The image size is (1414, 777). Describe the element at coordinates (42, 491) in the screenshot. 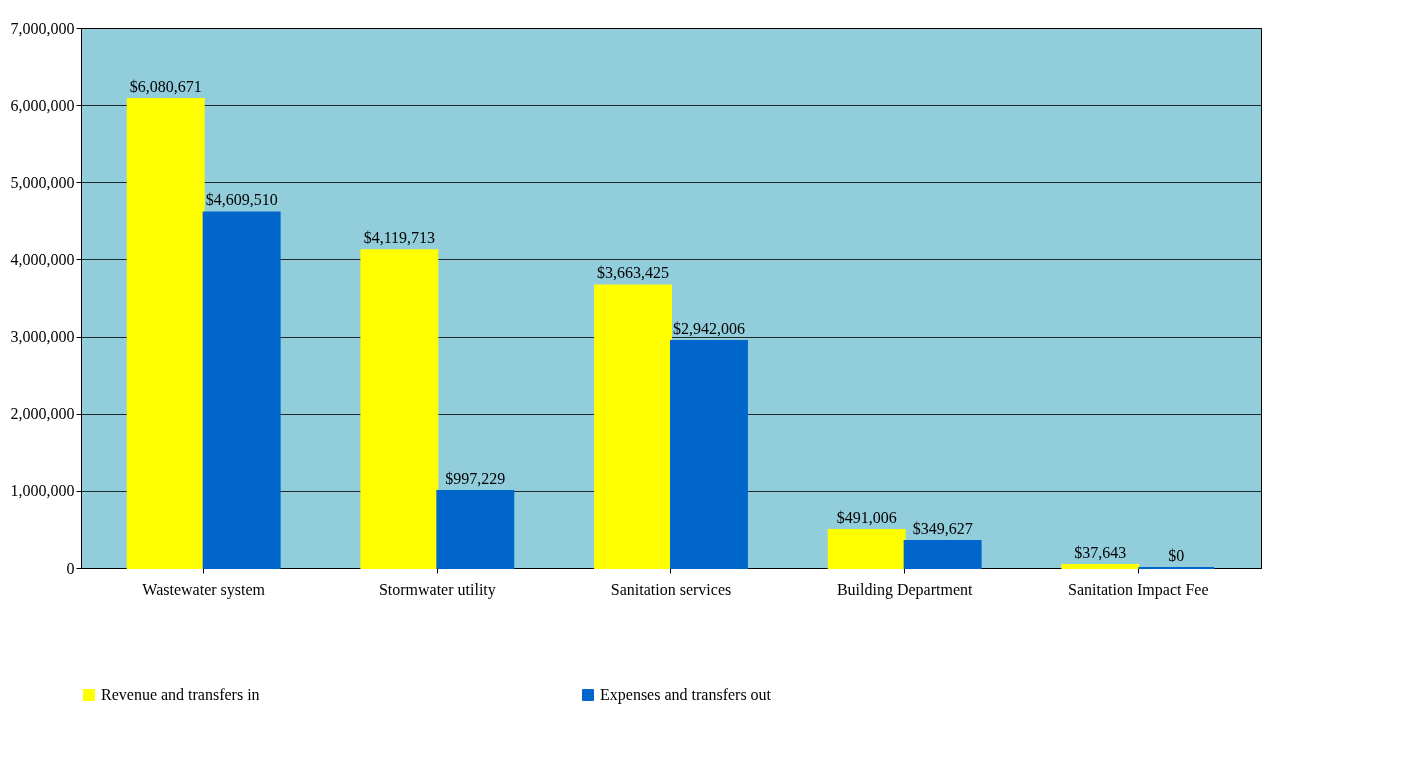

I see `y-tick-label: 1,000,000` at that location.